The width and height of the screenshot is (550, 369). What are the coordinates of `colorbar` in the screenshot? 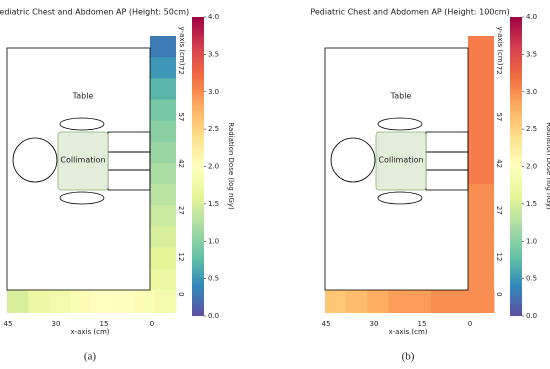 It's located at (198, 166).